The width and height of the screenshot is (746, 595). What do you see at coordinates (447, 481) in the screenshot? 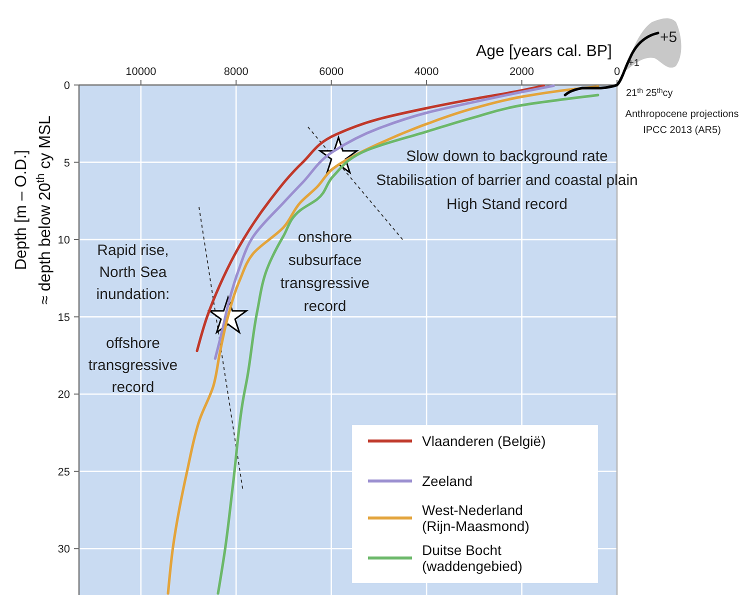
I see `legend-label: Zeeland` at bounding box center [447, 481].